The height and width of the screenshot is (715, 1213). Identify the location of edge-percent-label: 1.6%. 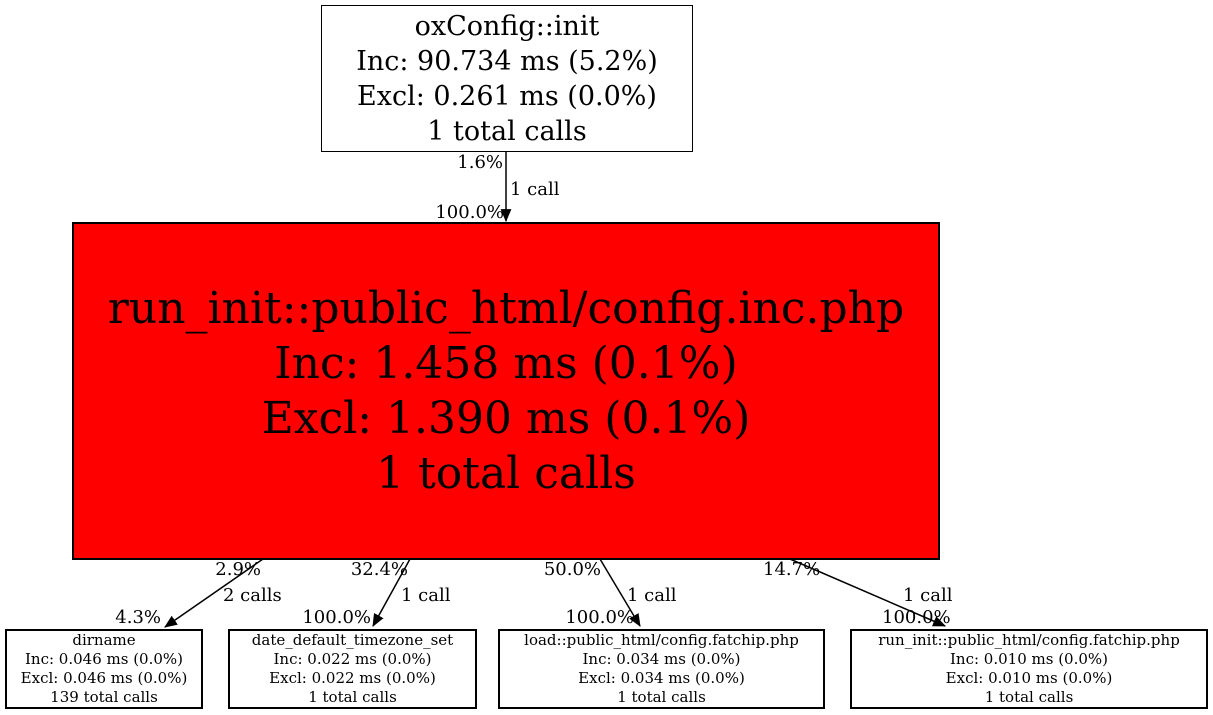
(480, 162).